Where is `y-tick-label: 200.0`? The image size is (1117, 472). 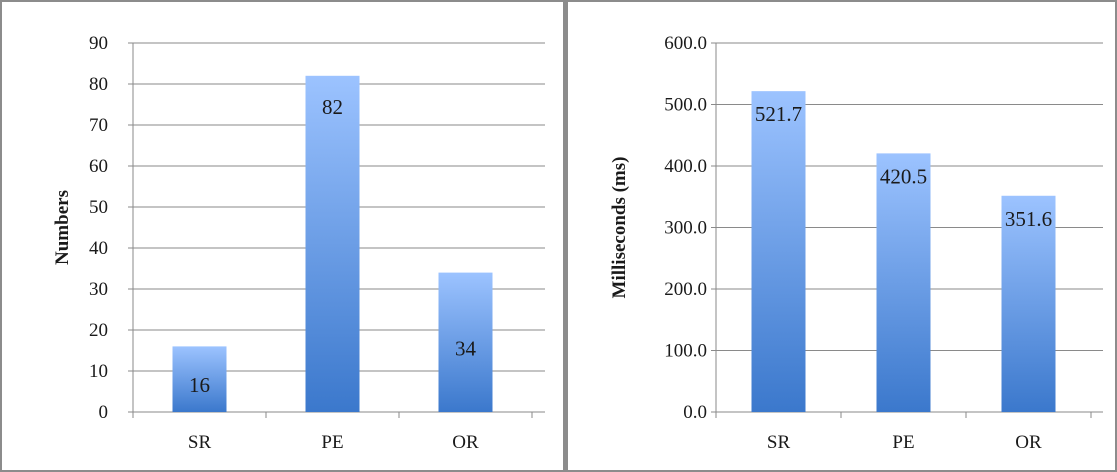
y-tick-label: 200.0 is located at coordinates (685, 289).